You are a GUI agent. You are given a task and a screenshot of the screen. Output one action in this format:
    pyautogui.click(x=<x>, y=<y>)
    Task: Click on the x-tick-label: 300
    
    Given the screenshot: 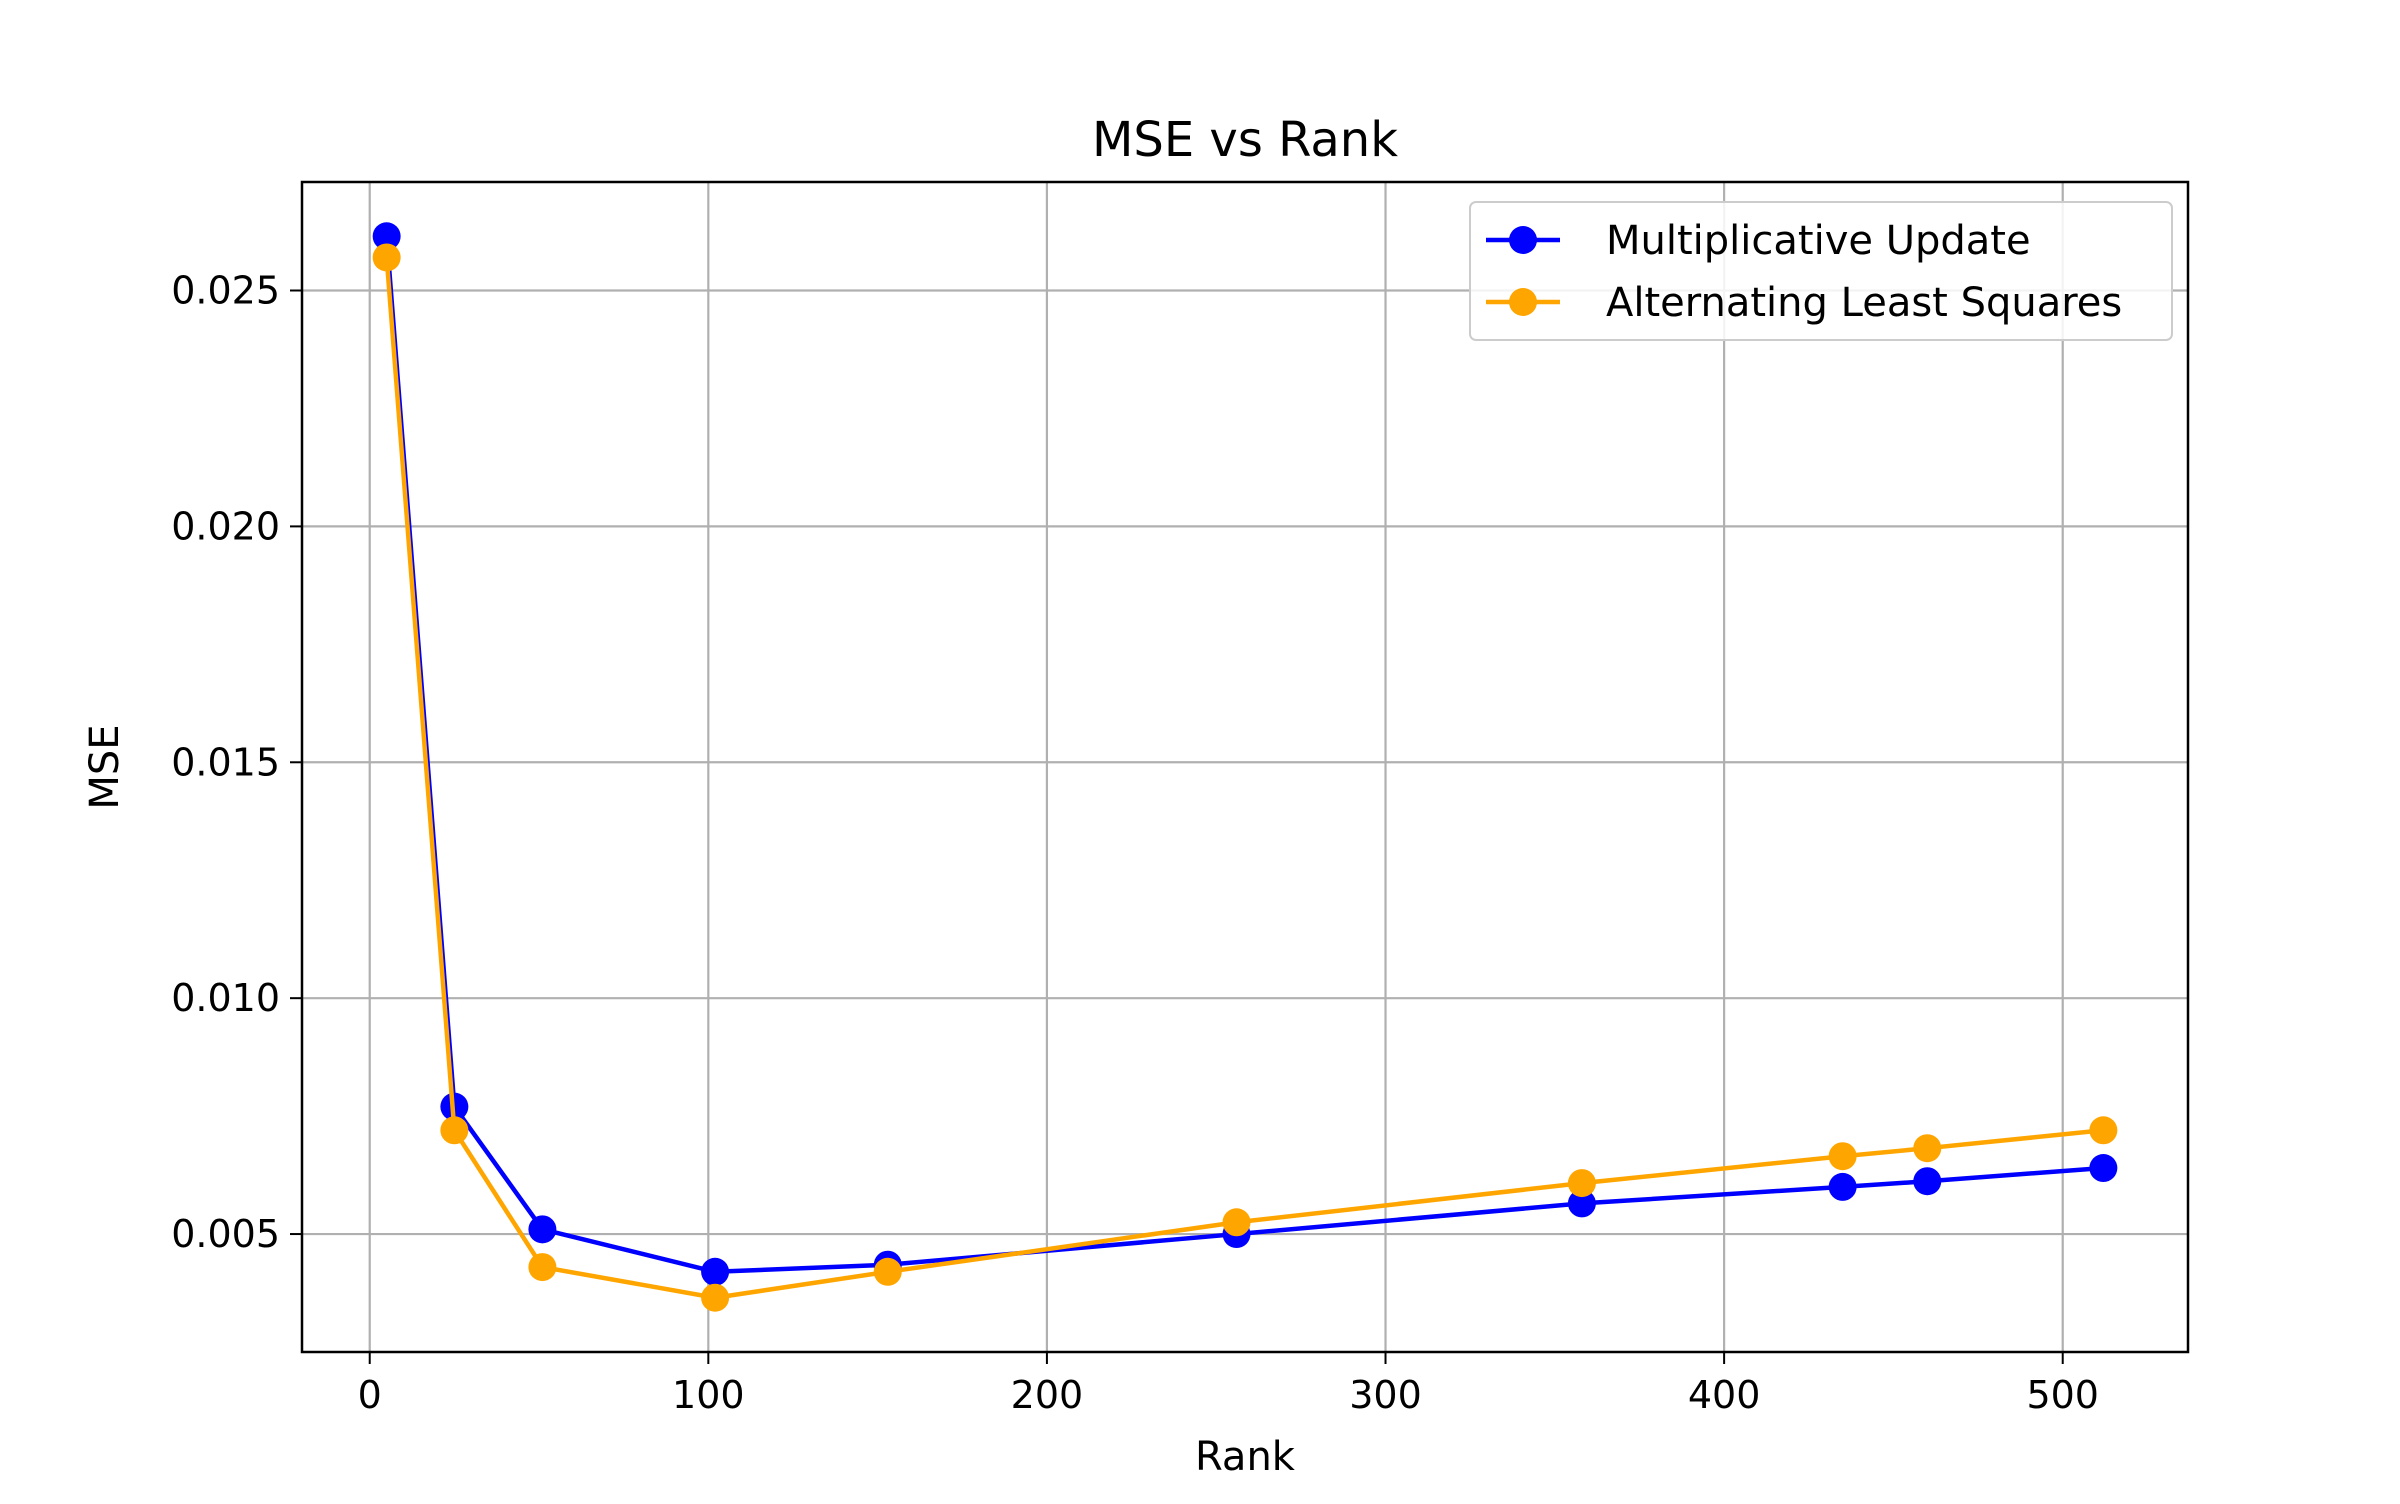 What is the action you would take?
    pyautogui.click(x=1385, y=1395)
    